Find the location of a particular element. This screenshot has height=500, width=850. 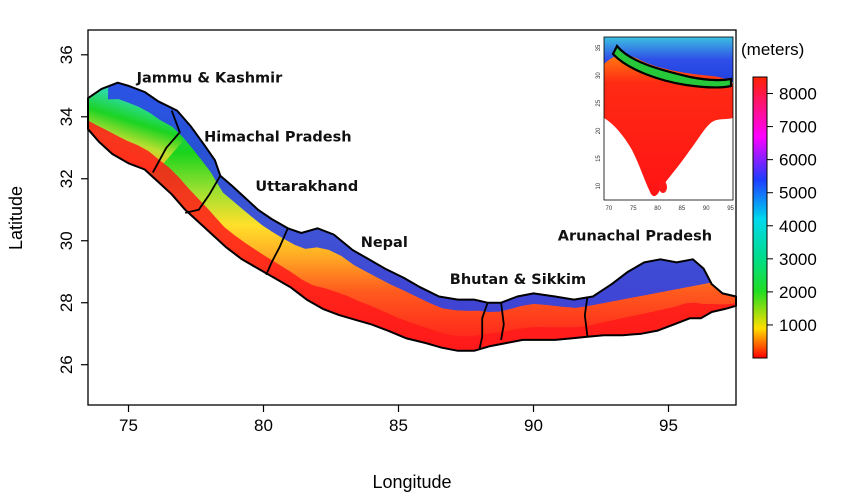

y-axis: 26 28 30 32 34 36 Latitude is located at coordinates (47, 209).